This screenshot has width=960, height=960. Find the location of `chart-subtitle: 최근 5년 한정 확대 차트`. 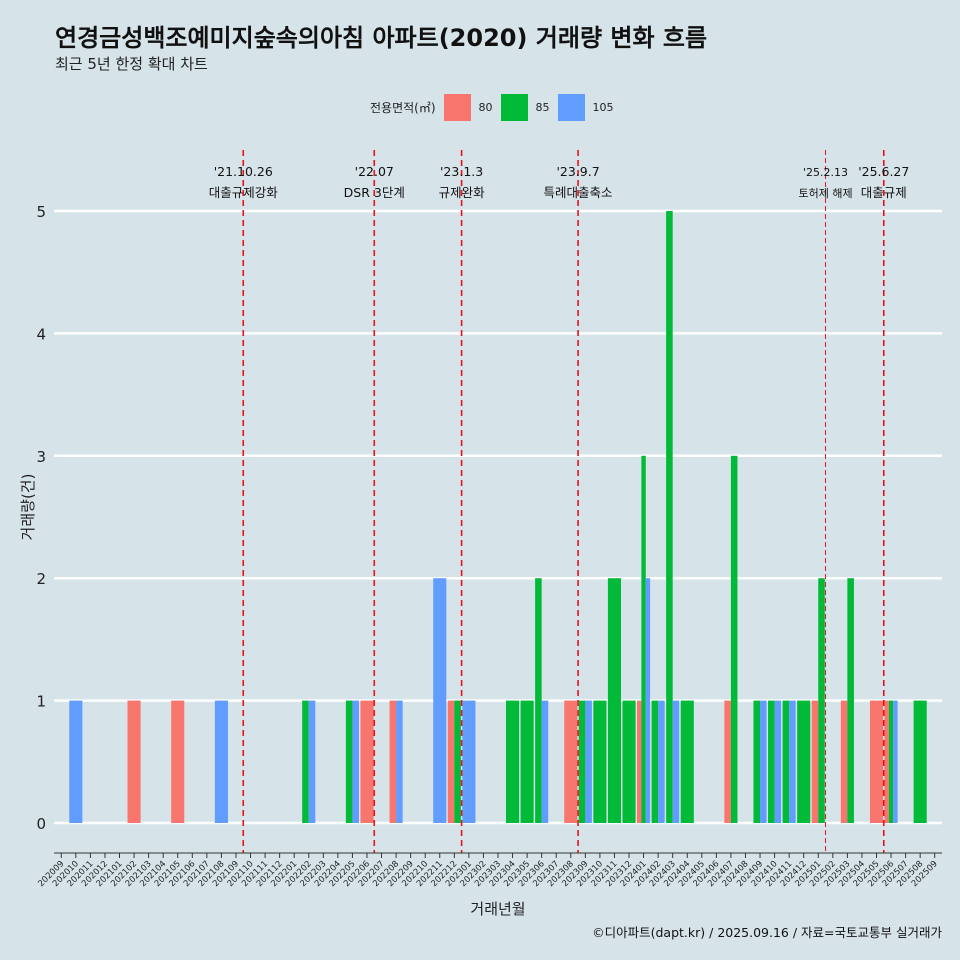

chart-subtitle: 최근 5년 한정 확대 차트 is located at coordinates (131, 64).